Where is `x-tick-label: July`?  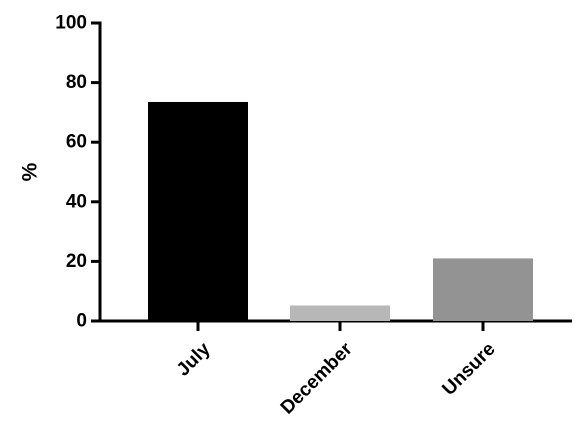
x-tick-label: July is located at coordinates (194, 359).